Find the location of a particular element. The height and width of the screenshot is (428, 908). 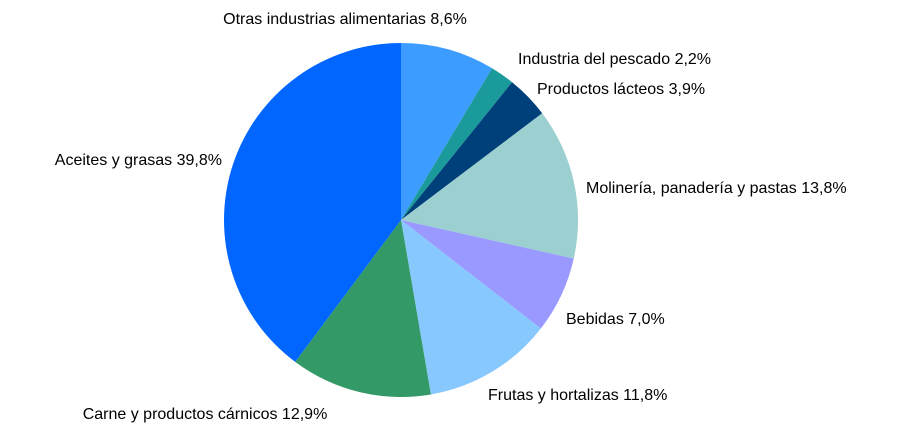

slice-name: Industria del pescado is located at coordinates (594, 59).